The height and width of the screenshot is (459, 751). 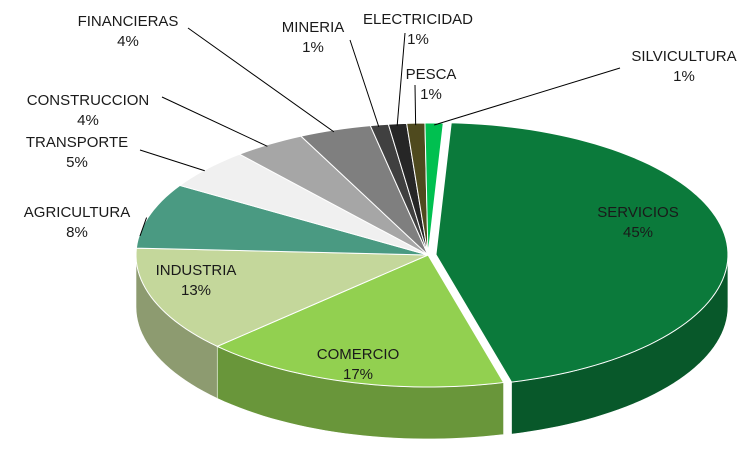 What do you see at coordinates (313, 27) in the screenshot?
I see `slice-label: MINERIA` at bounding box center [313, 27].